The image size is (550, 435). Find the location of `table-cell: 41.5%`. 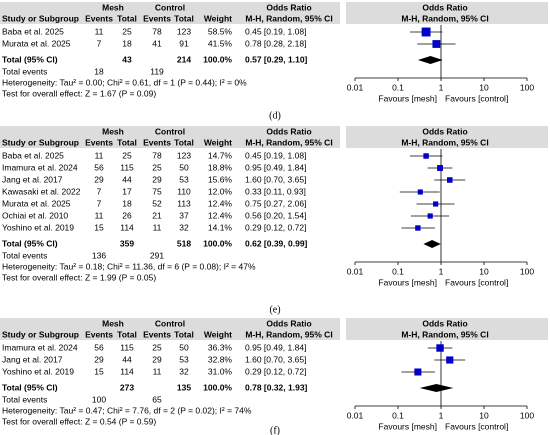

table-cell: 41.5% is located at coordinates (220, 43).